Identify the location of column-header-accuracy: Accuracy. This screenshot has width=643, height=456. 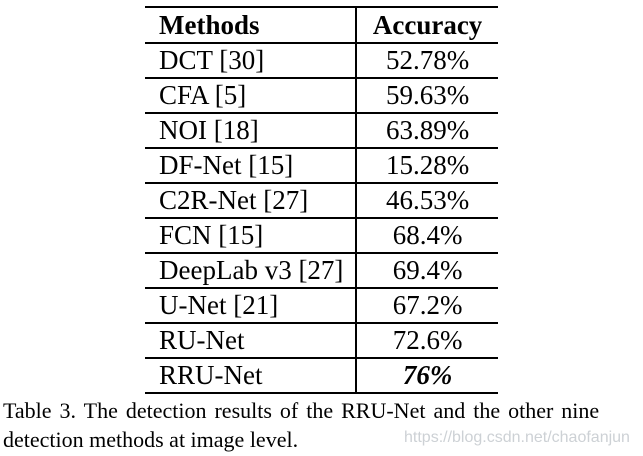
(427, 24).